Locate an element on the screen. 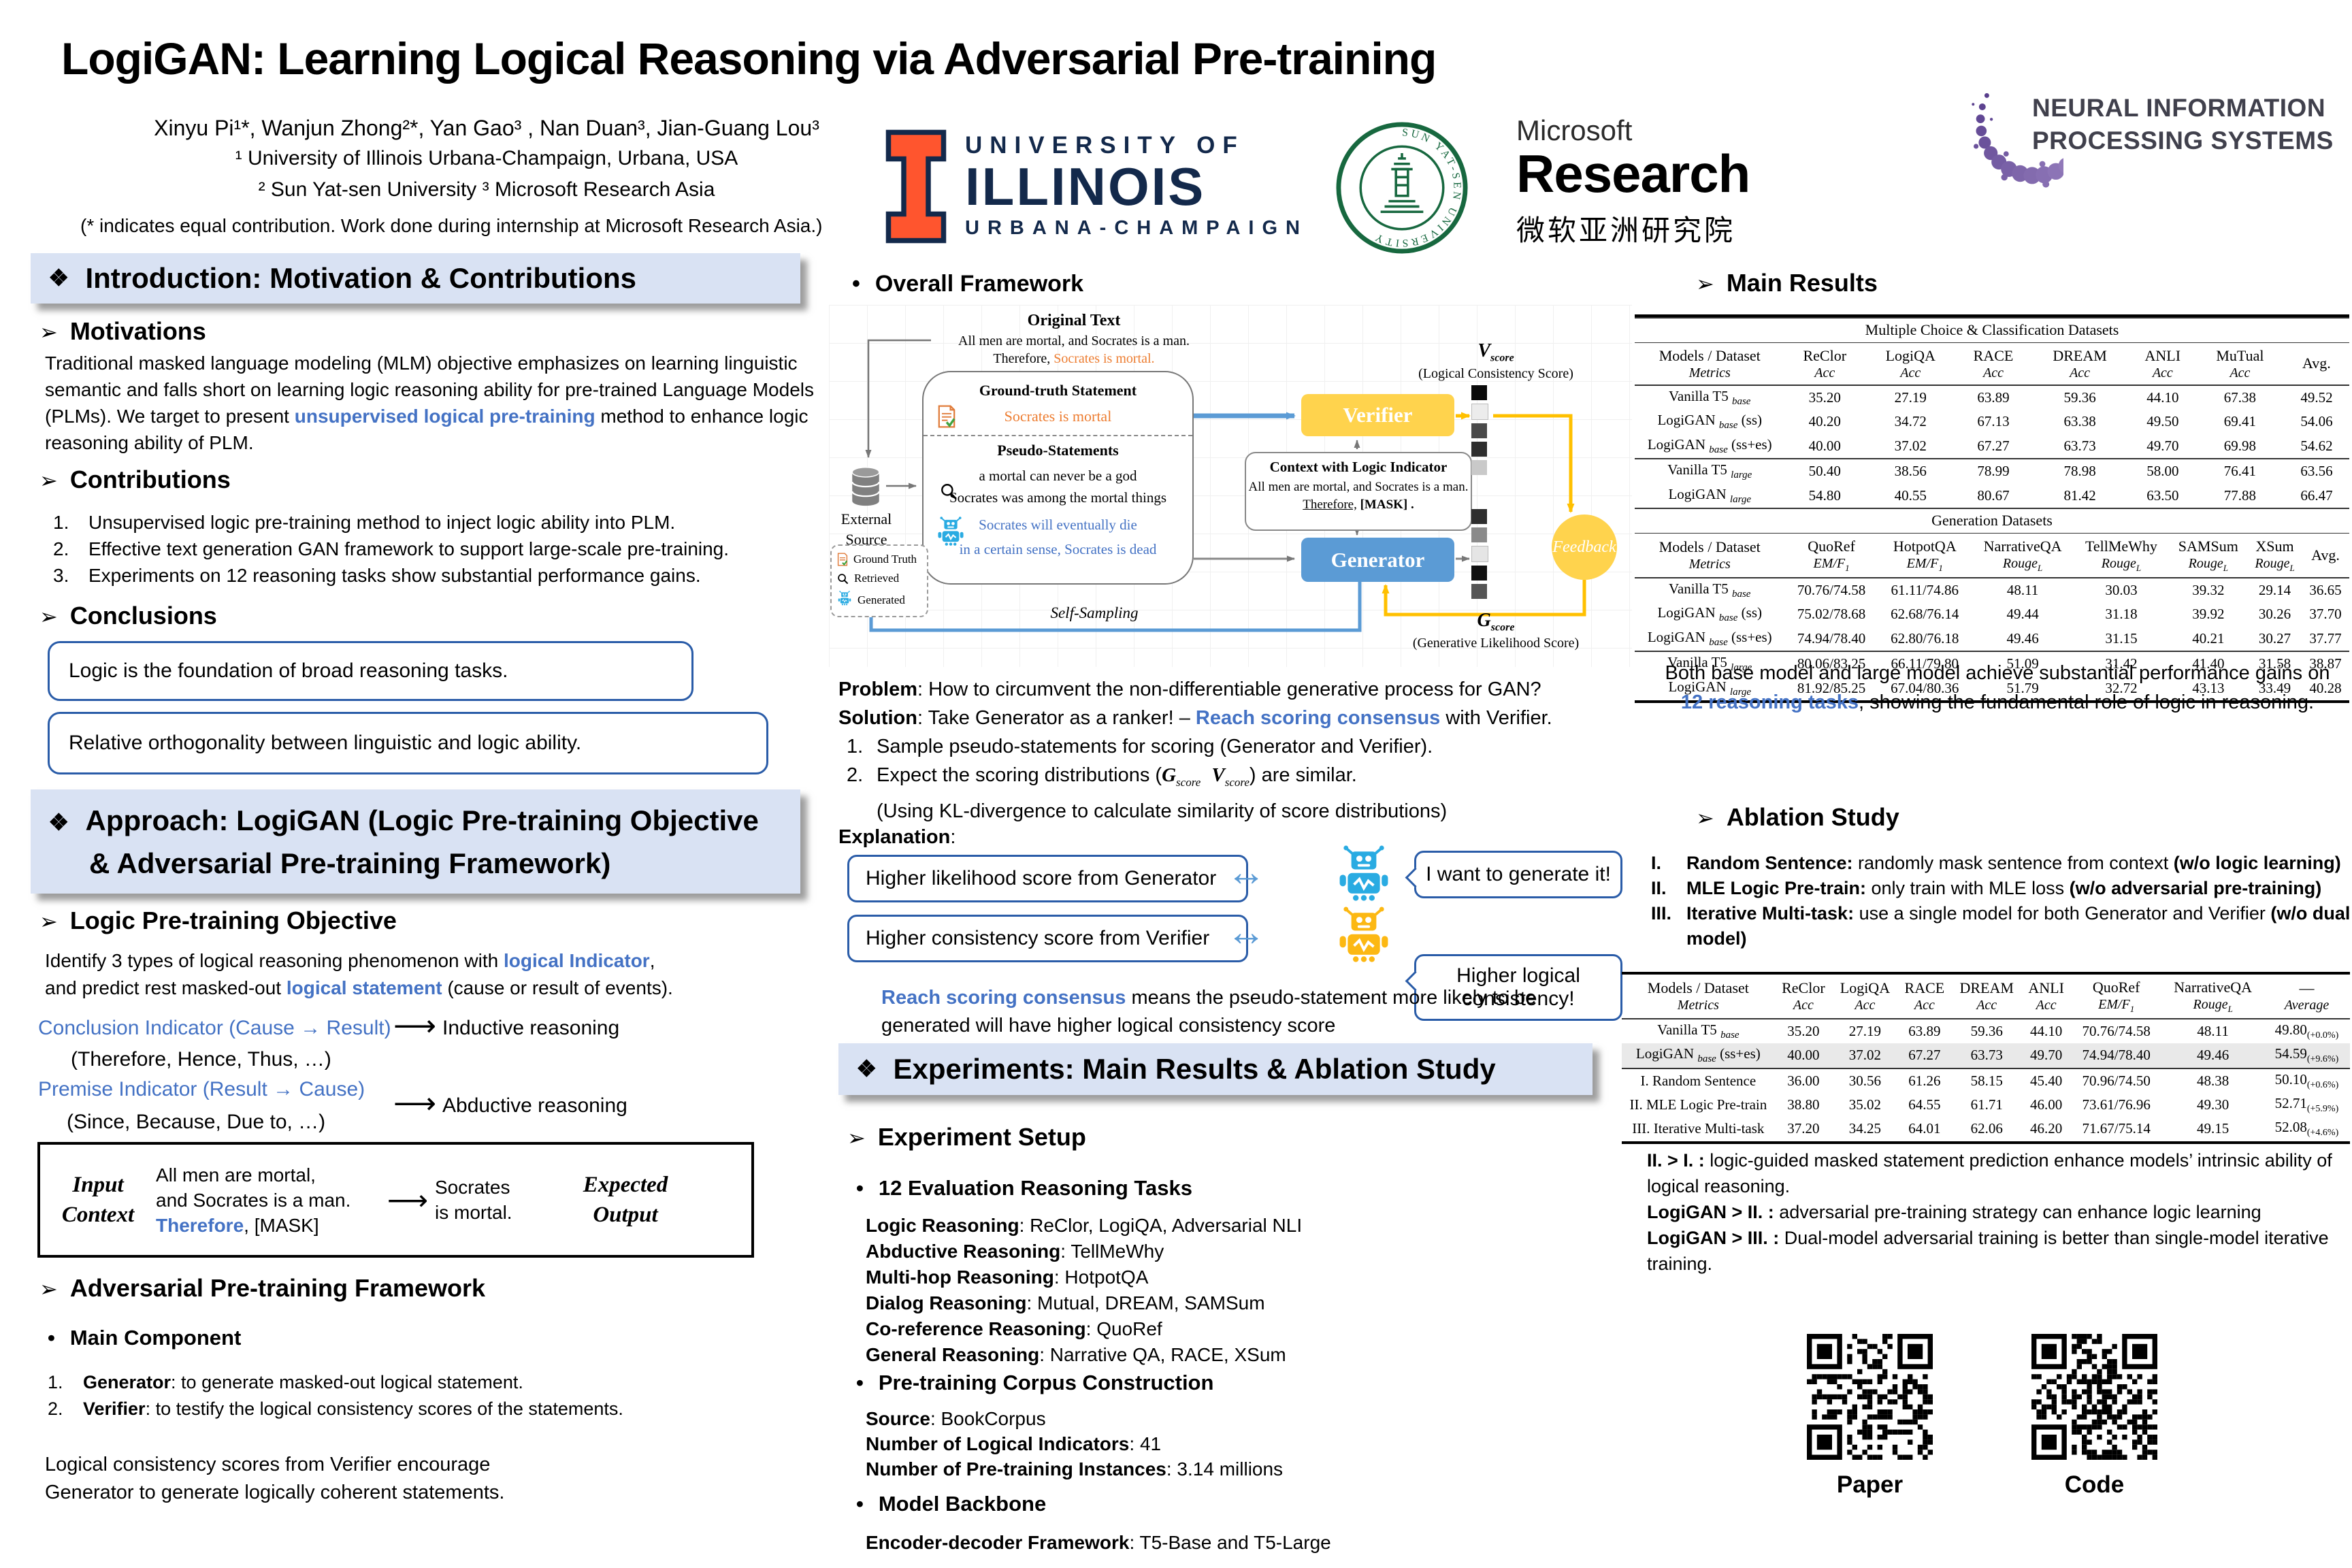  main-component-heading: • Main Component is located at coordinates (145, 1338).